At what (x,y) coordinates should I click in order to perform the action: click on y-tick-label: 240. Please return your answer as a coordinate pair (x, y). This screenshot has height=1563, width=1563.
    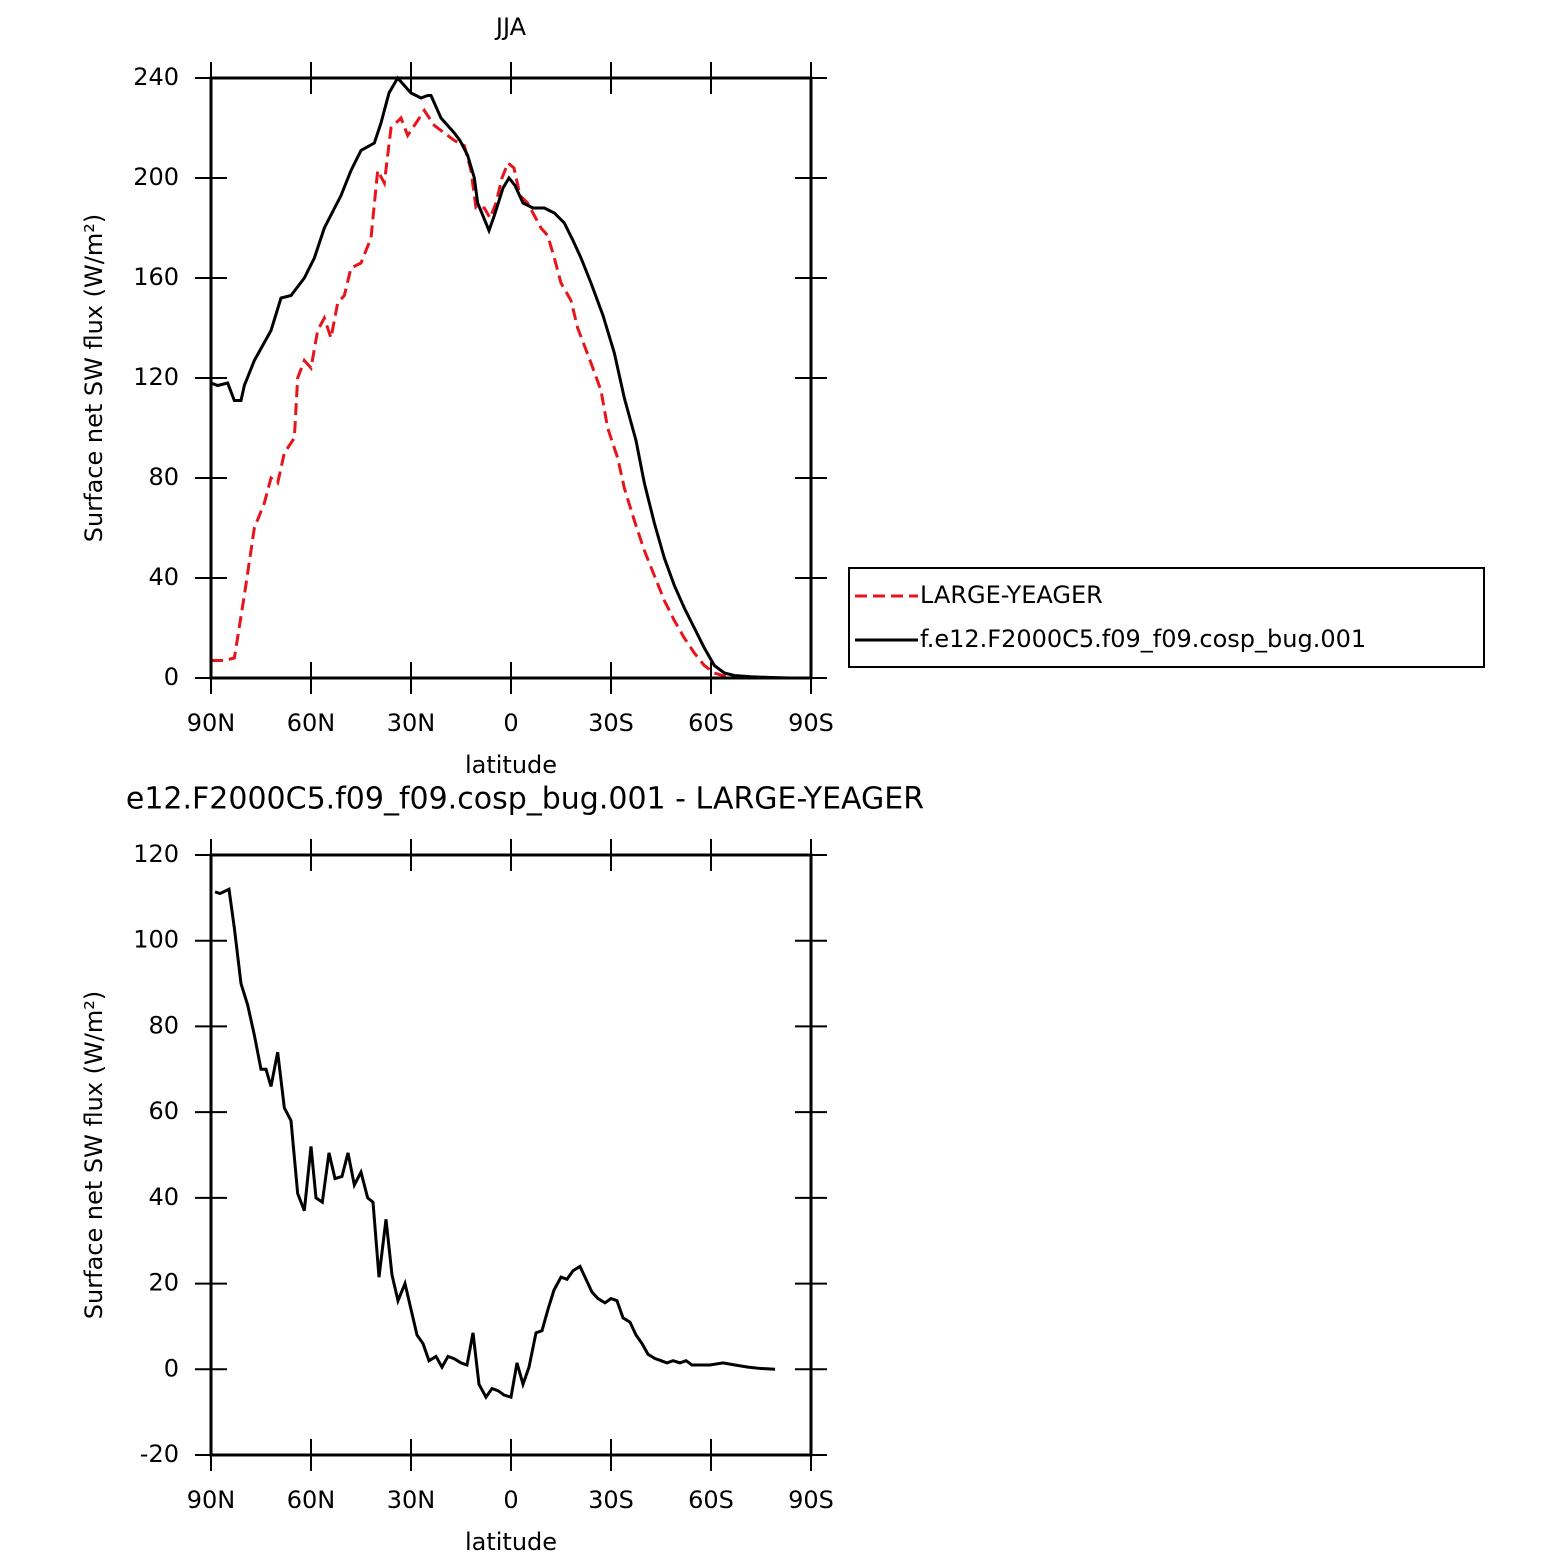
    Looking at the image, I should click on (156, 77).